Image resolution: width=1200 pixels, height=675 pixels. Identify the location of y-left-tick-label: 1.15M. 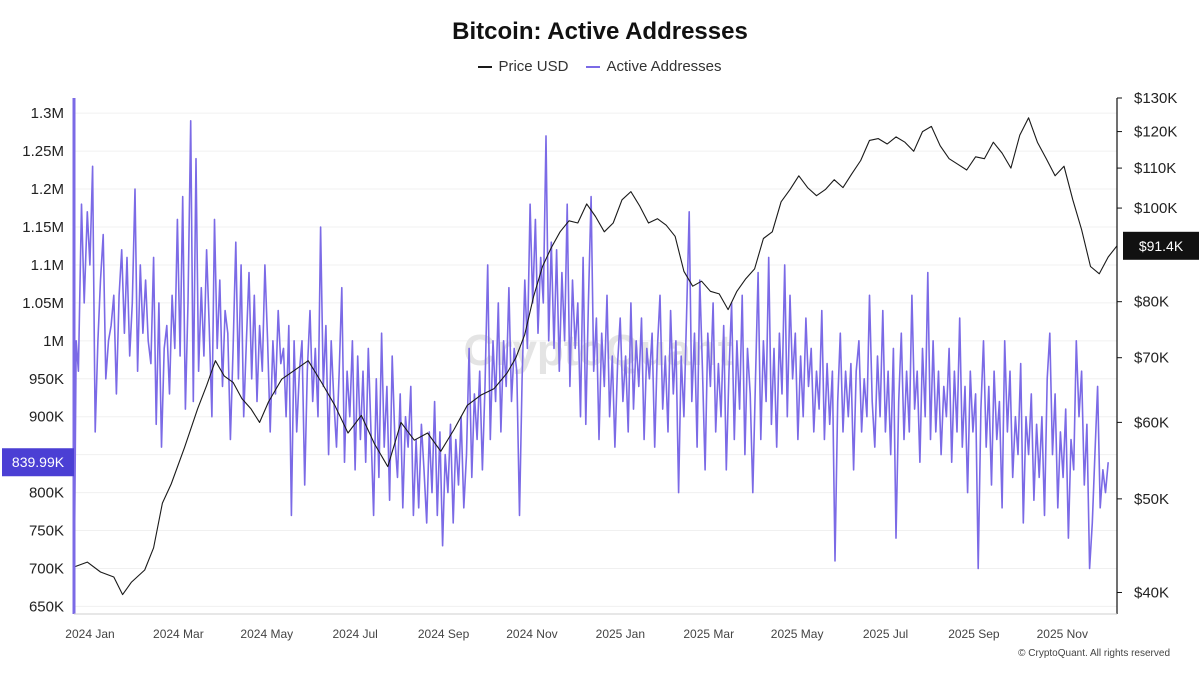
(43, 227).